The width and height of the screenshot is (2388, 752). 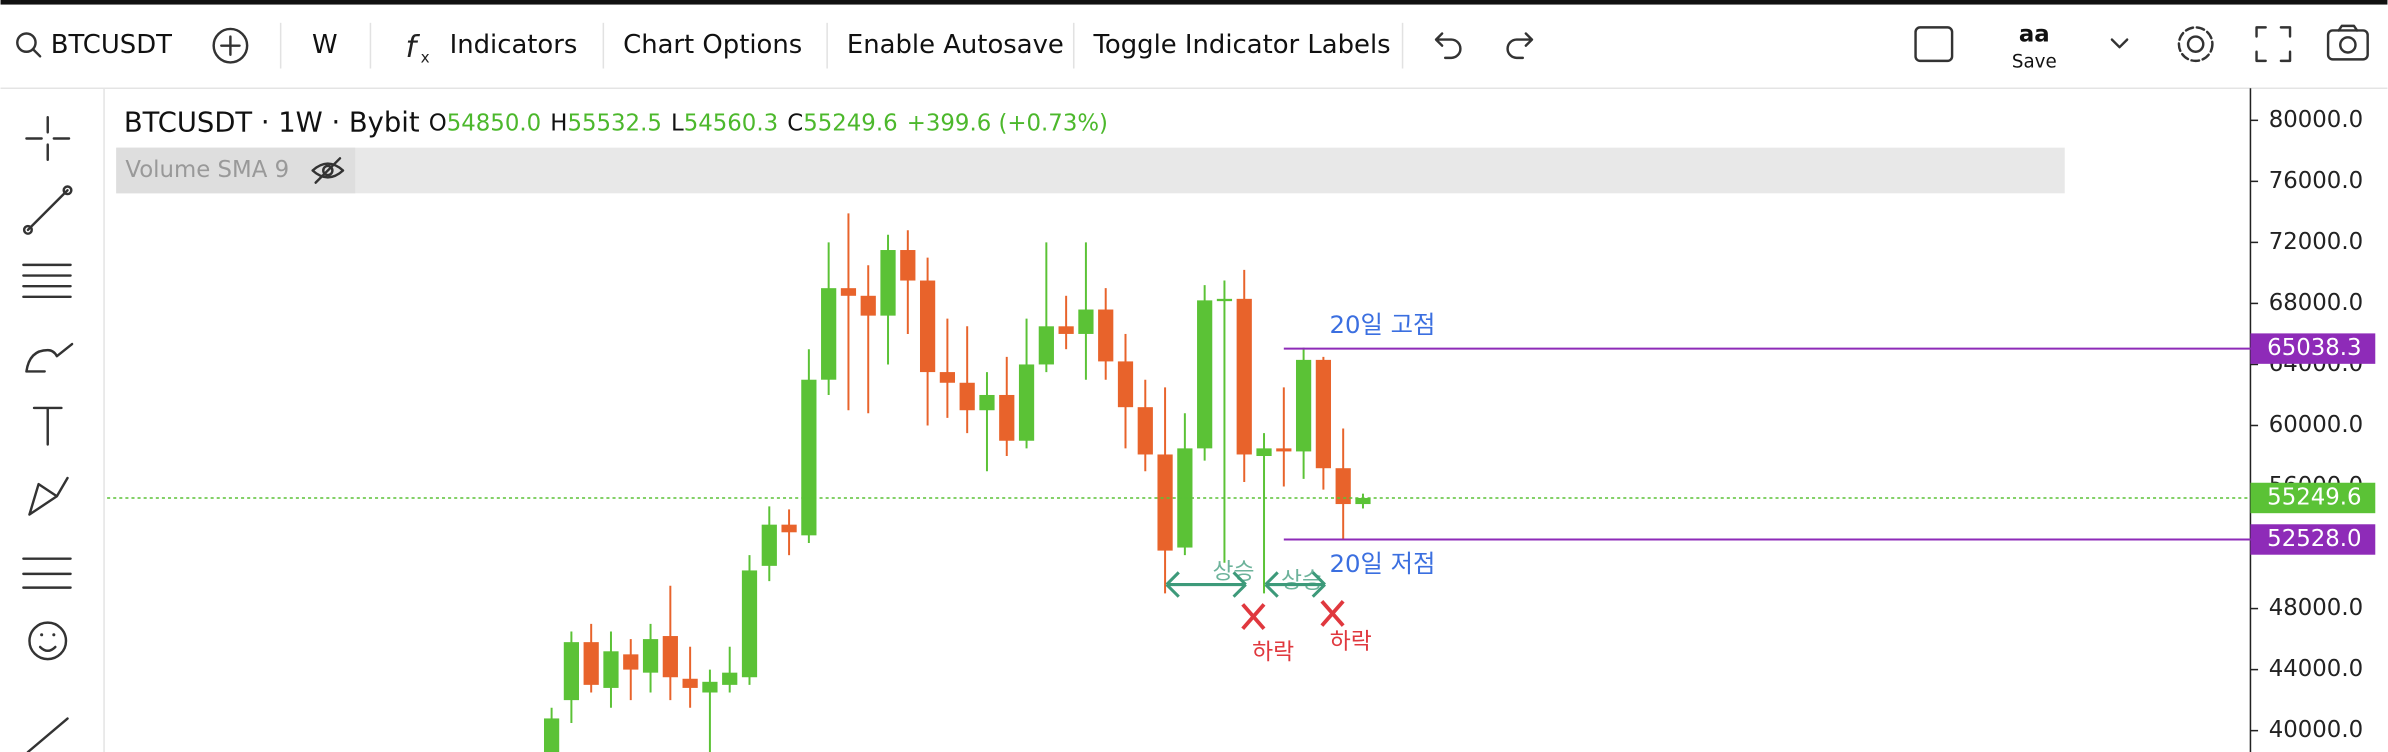 I want to click on font-button: aa, so click(x=2034, y=35).